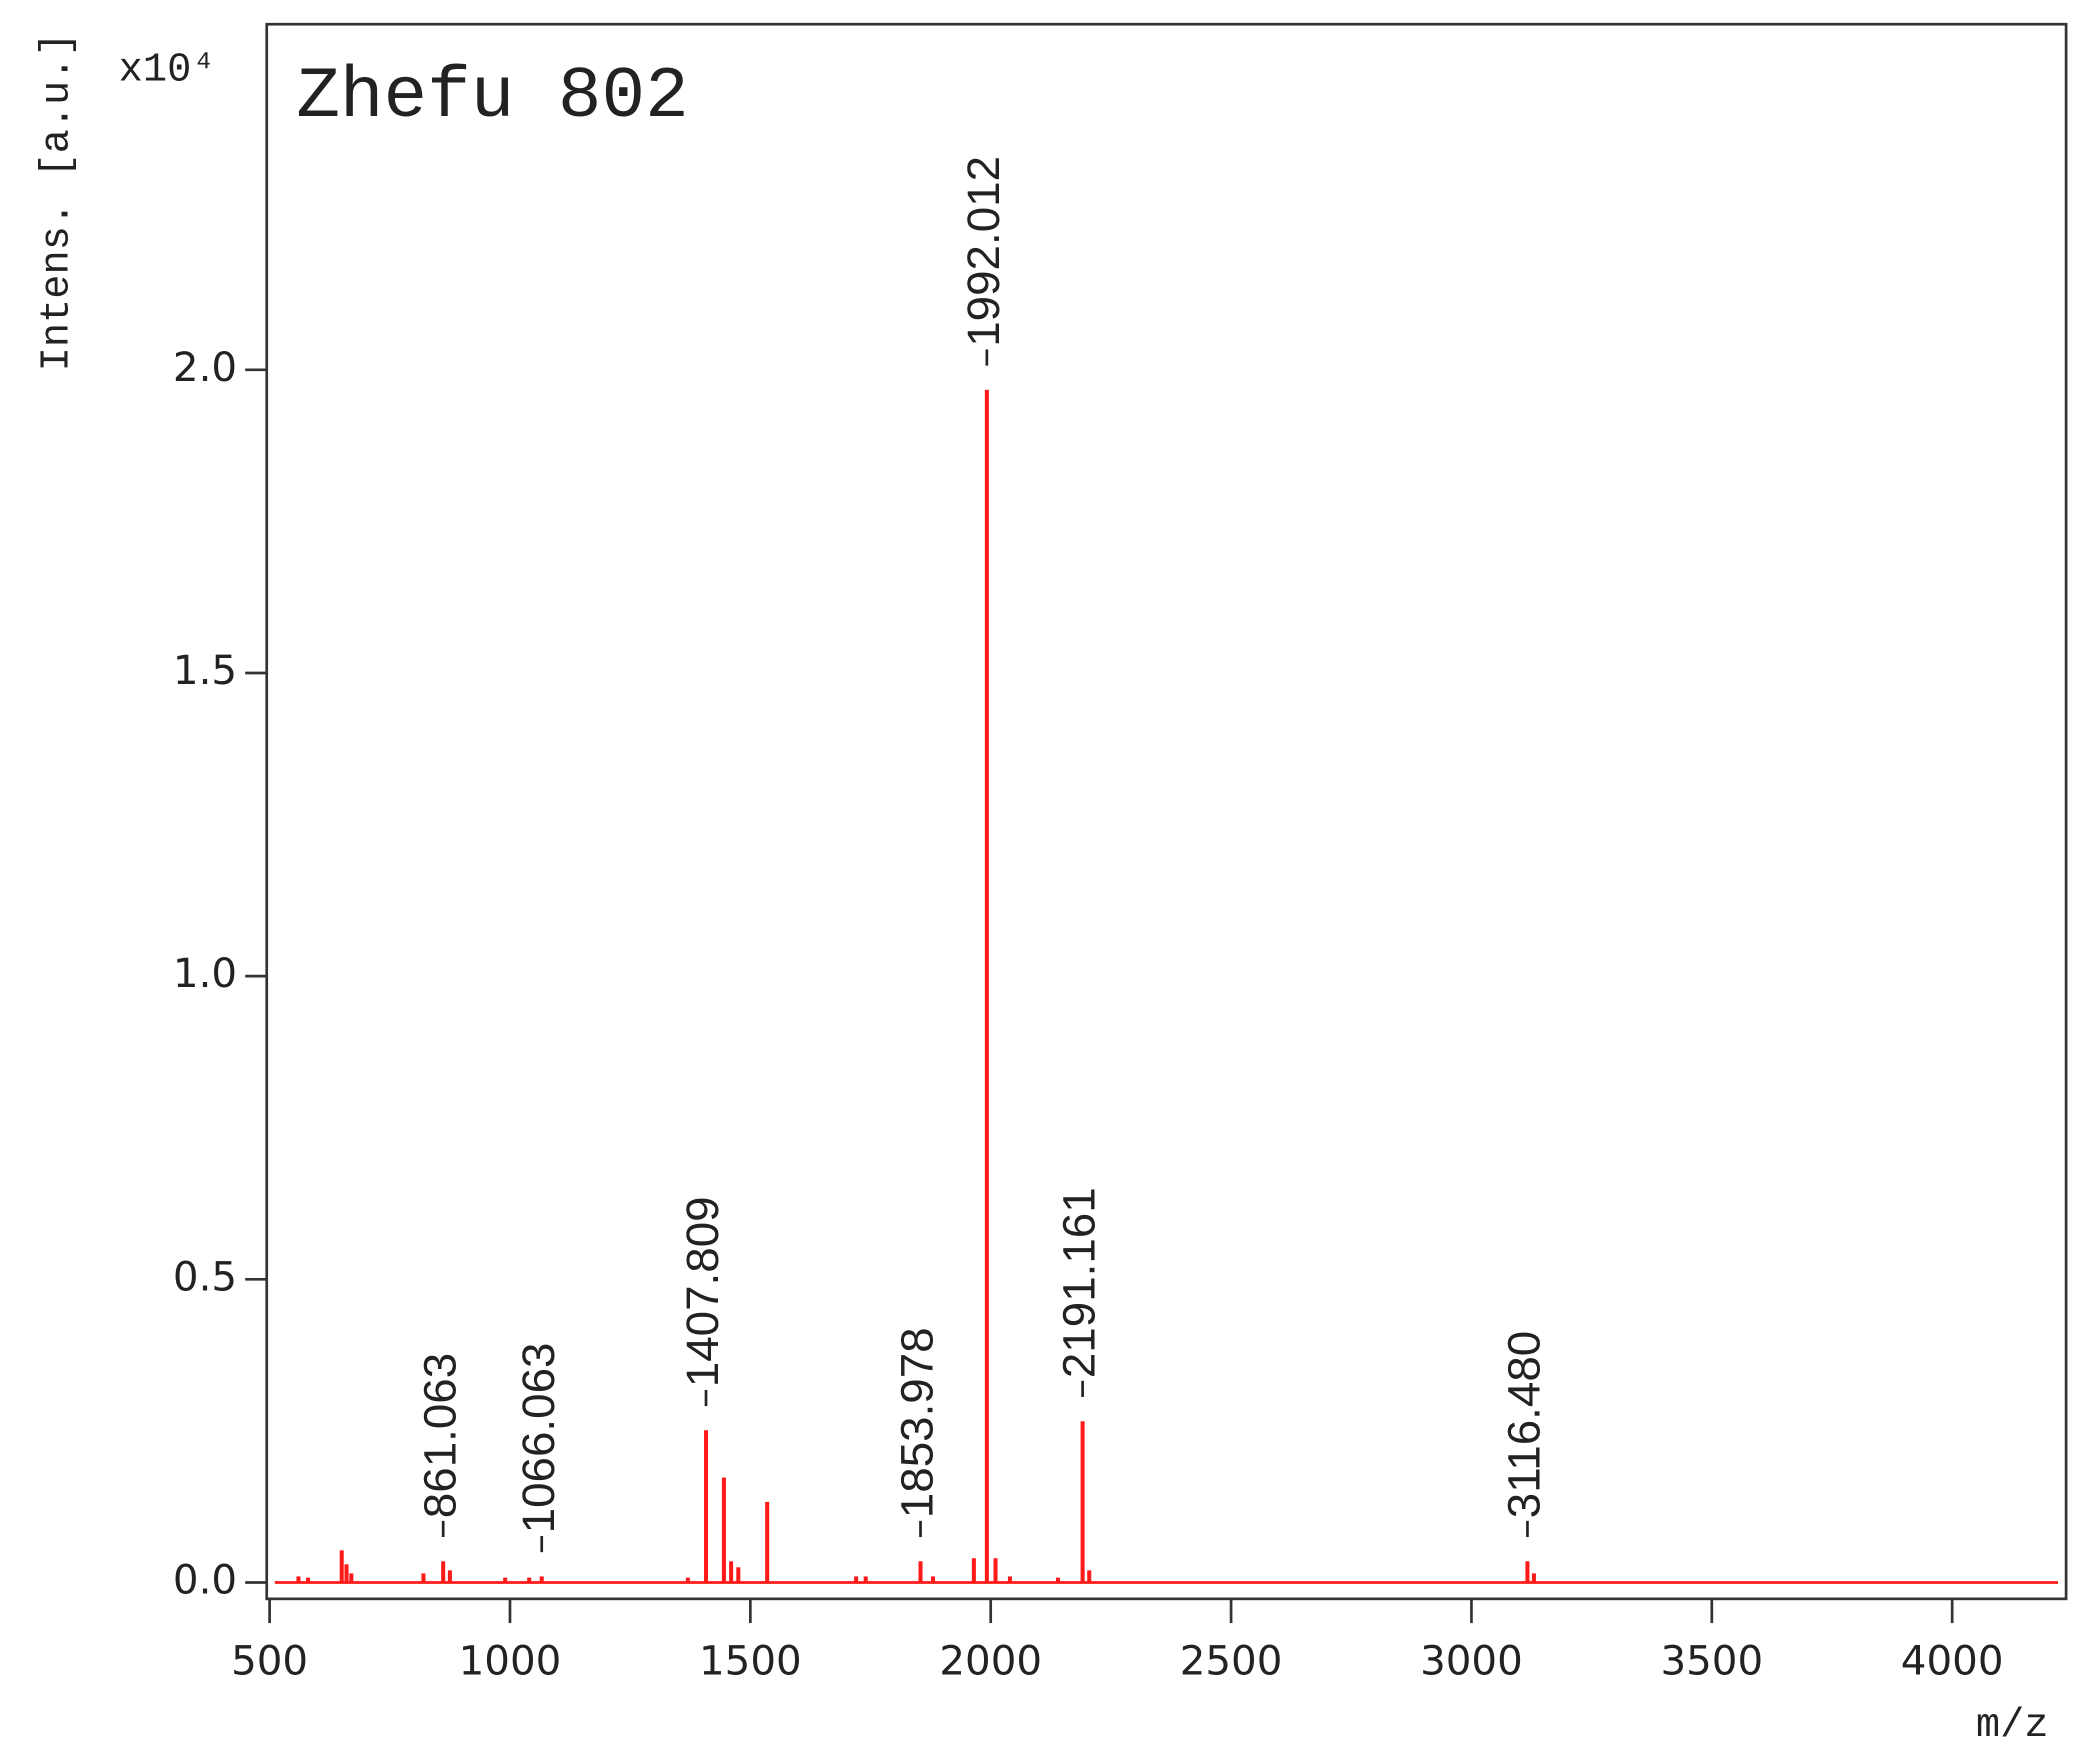 This screenshot has height=1759, width=2100. Describe the element at coordinates (1711, 1660) in the screenshot. I see `x-tick-label: 3500` at that location.